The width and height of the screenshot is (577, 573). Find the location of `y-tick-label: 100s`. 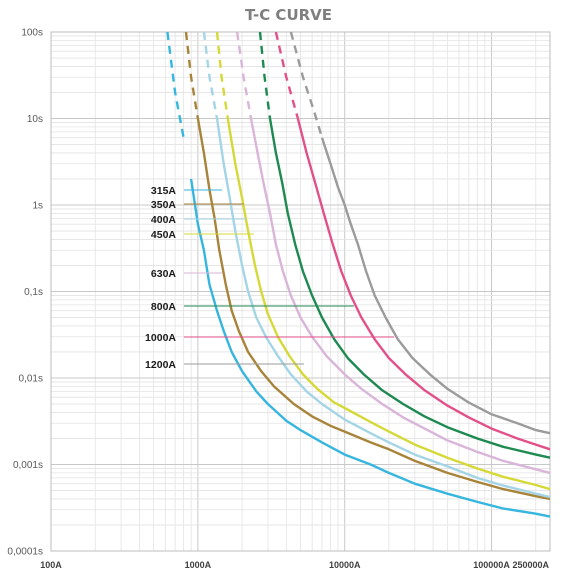

y-tick-label: 100s is located at coordinates (32, 33).